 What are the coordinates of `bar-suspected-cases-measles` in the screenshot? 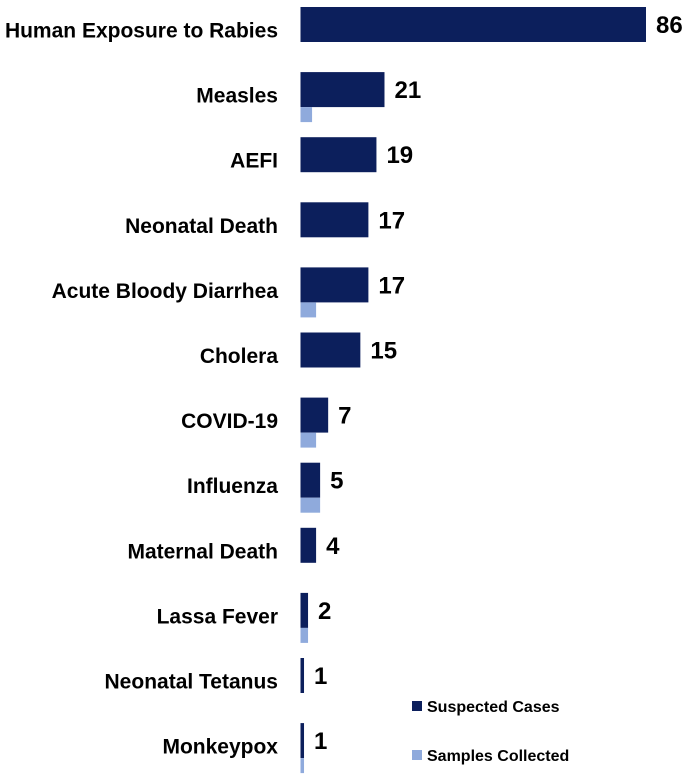 It's located at (342, 90).